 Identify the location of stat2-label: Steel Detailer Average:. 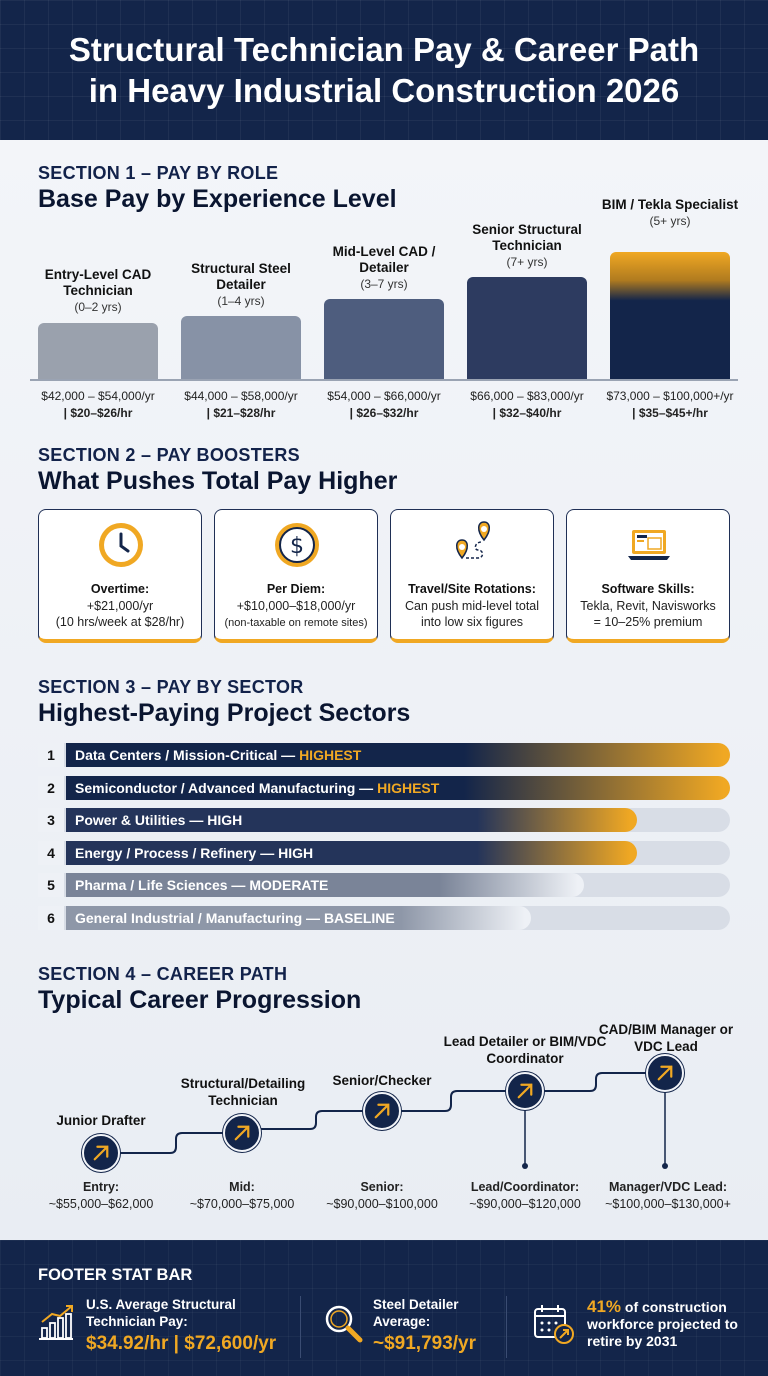
(416, 1313).